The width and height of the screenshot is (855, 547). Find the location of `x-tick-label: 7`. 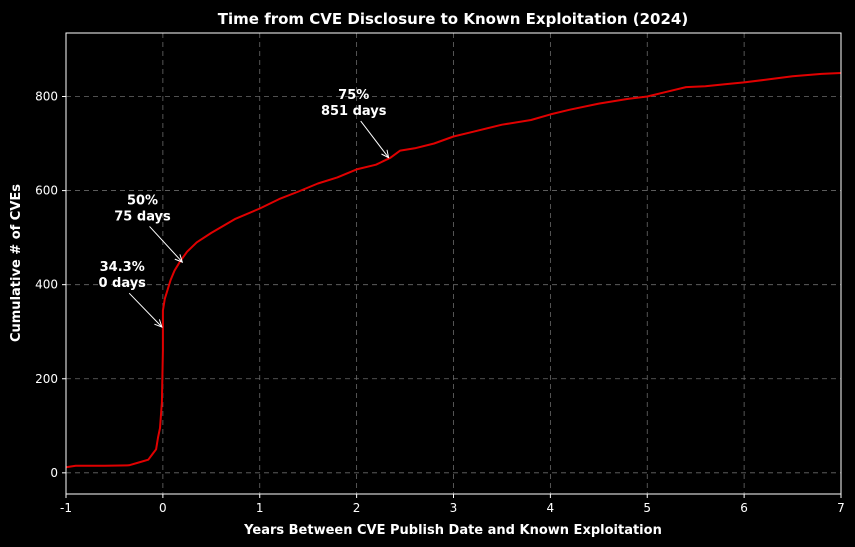

x-tick-label: 7 is located at coordinates (841, 508).